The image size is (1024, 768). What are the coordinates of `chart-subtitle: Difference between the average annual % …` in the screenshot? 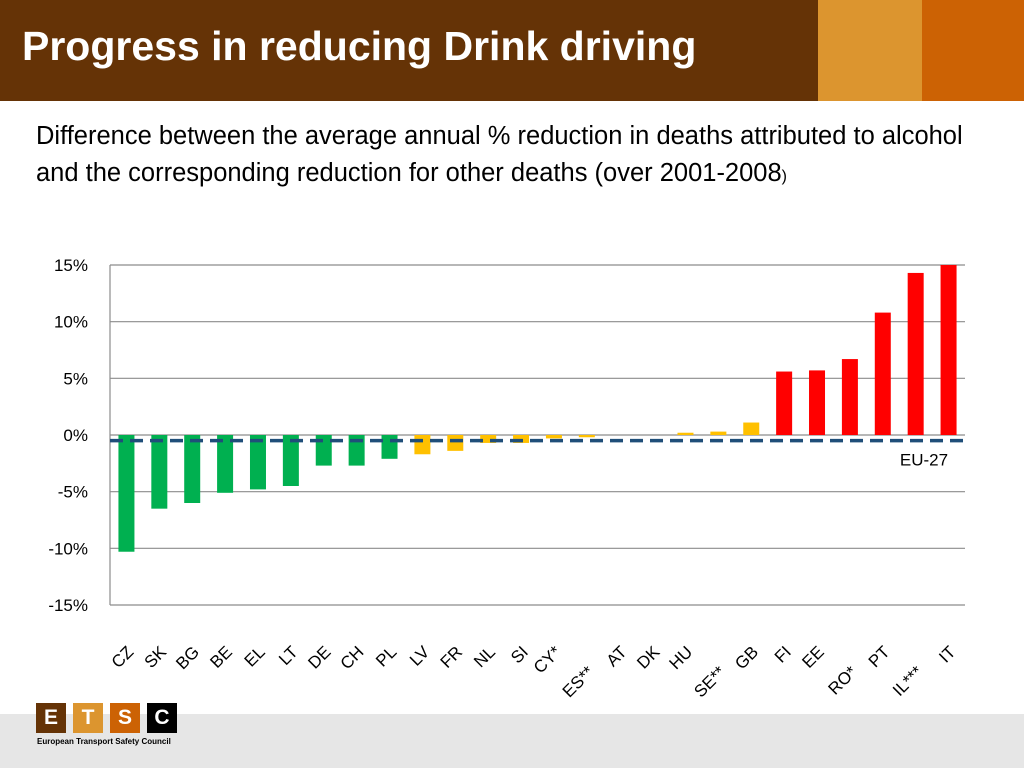 It's located at (523, 156).